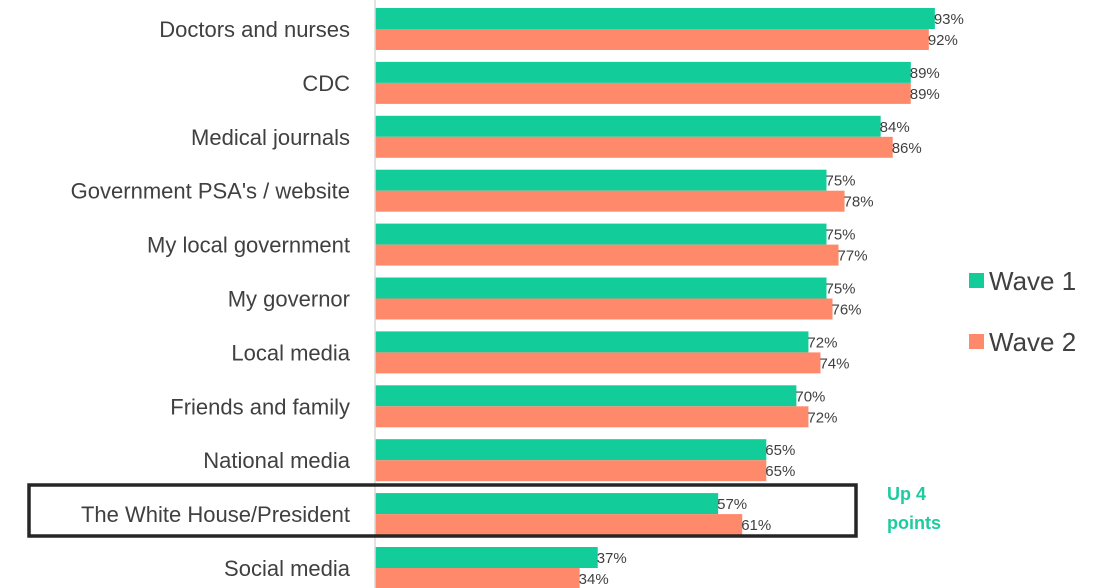 Image resolution: width=1101 pixels, height=588 pixels. What do you see at coordinates (326, 83) in the screenshot?
I see `category-label-cdc: CDC` at bounding box center [326, 83].